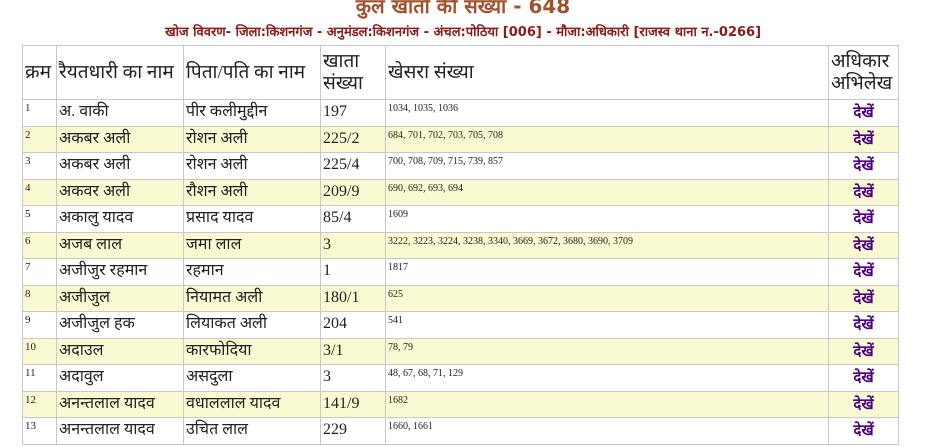 The width and height of the screenshot is (926, 447). What do you see at coordinates (353, 431) in the screenshot?
I see `khata-number: 229` at bounding box center [353, 431].